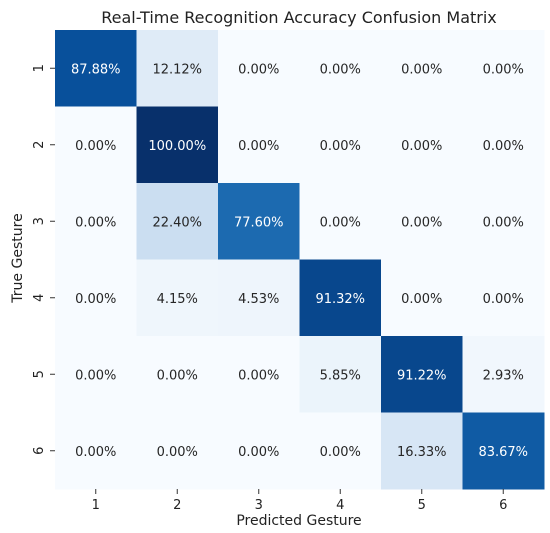 Image resolution: width=550 pixels, height=533 pixels. I want to click on cell-value-label: 91.32%, so click(340, 299).